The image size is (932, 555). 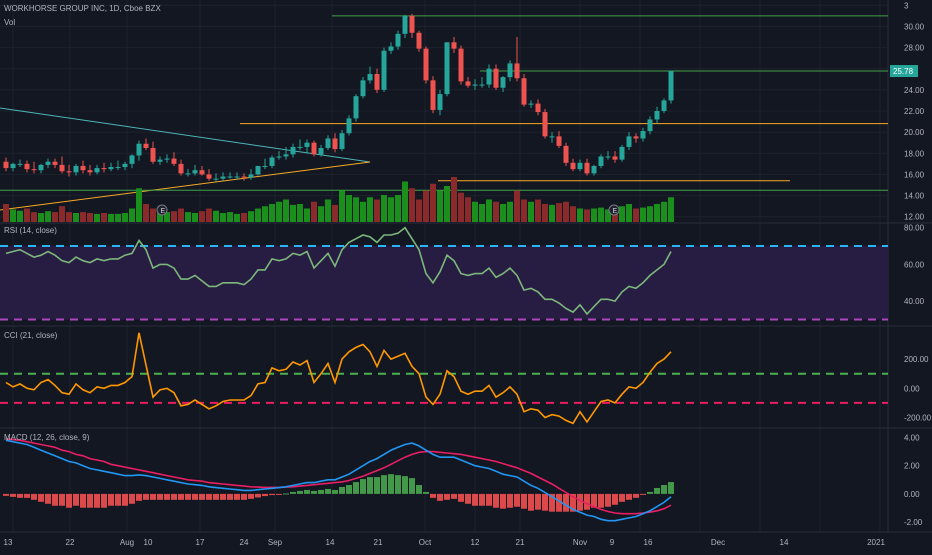 I want to click on rsi-band, so click(x=444, y=283).